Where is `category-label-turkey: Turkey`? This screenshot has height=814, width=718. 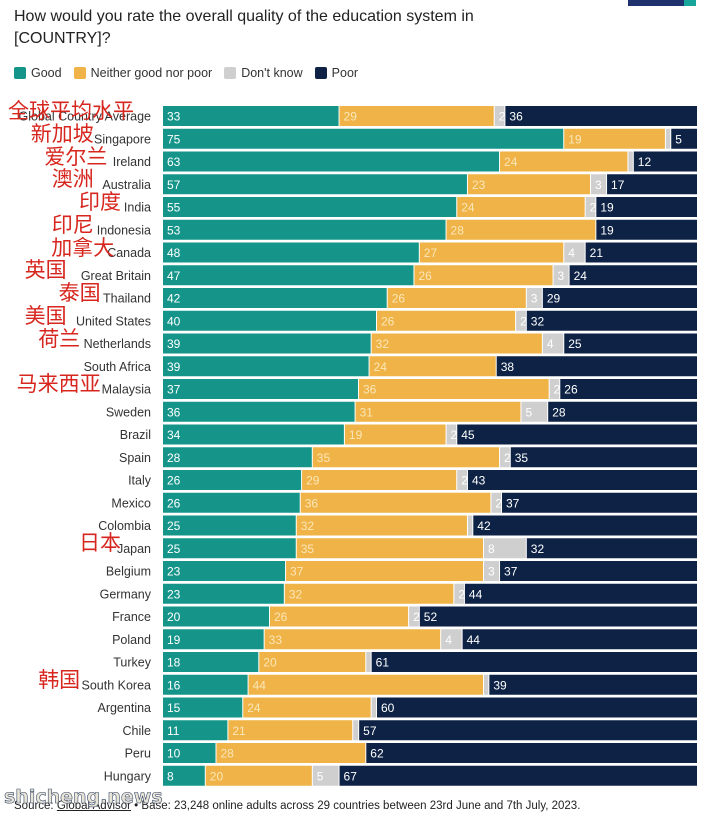
category-label-turkey: Turkey is located at coordinates (132, 663).